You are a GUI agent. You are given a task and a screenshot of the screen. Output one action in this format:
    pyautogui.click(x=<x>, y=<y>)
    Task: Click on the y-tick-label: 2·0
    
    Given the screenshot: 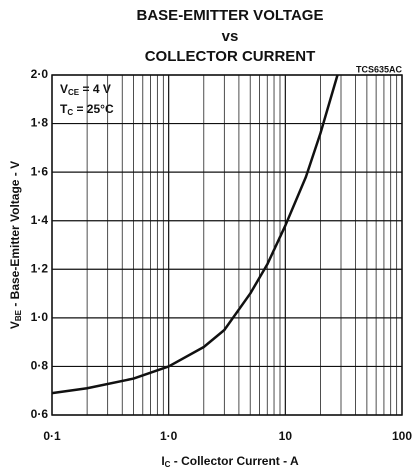 What is the action you would take?
    pyautogui.click(x=40, y=74)
    